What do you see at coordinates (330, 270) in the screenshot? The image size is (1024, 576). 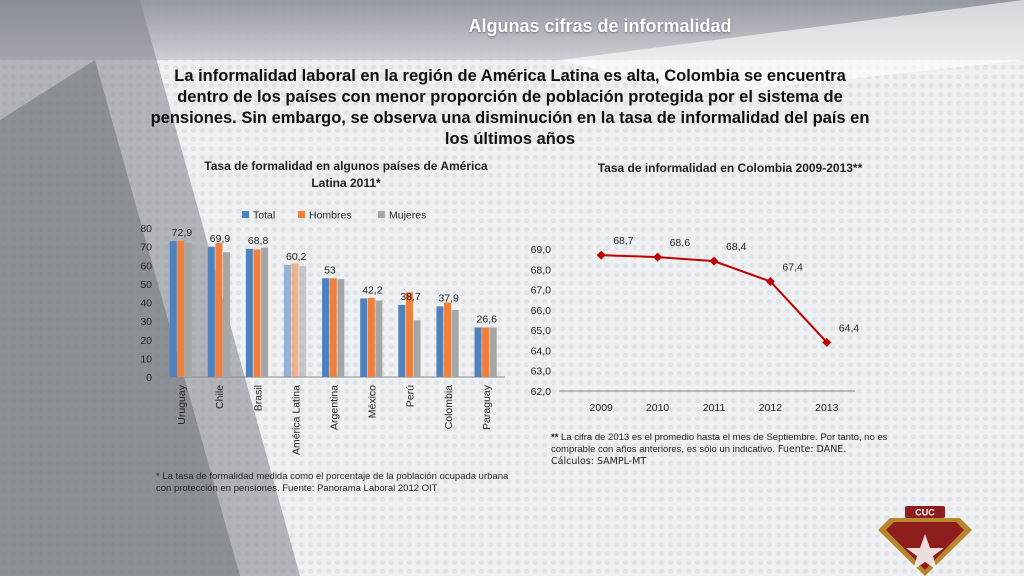 I see `data-label: 53` at bounding box center [330, 270].